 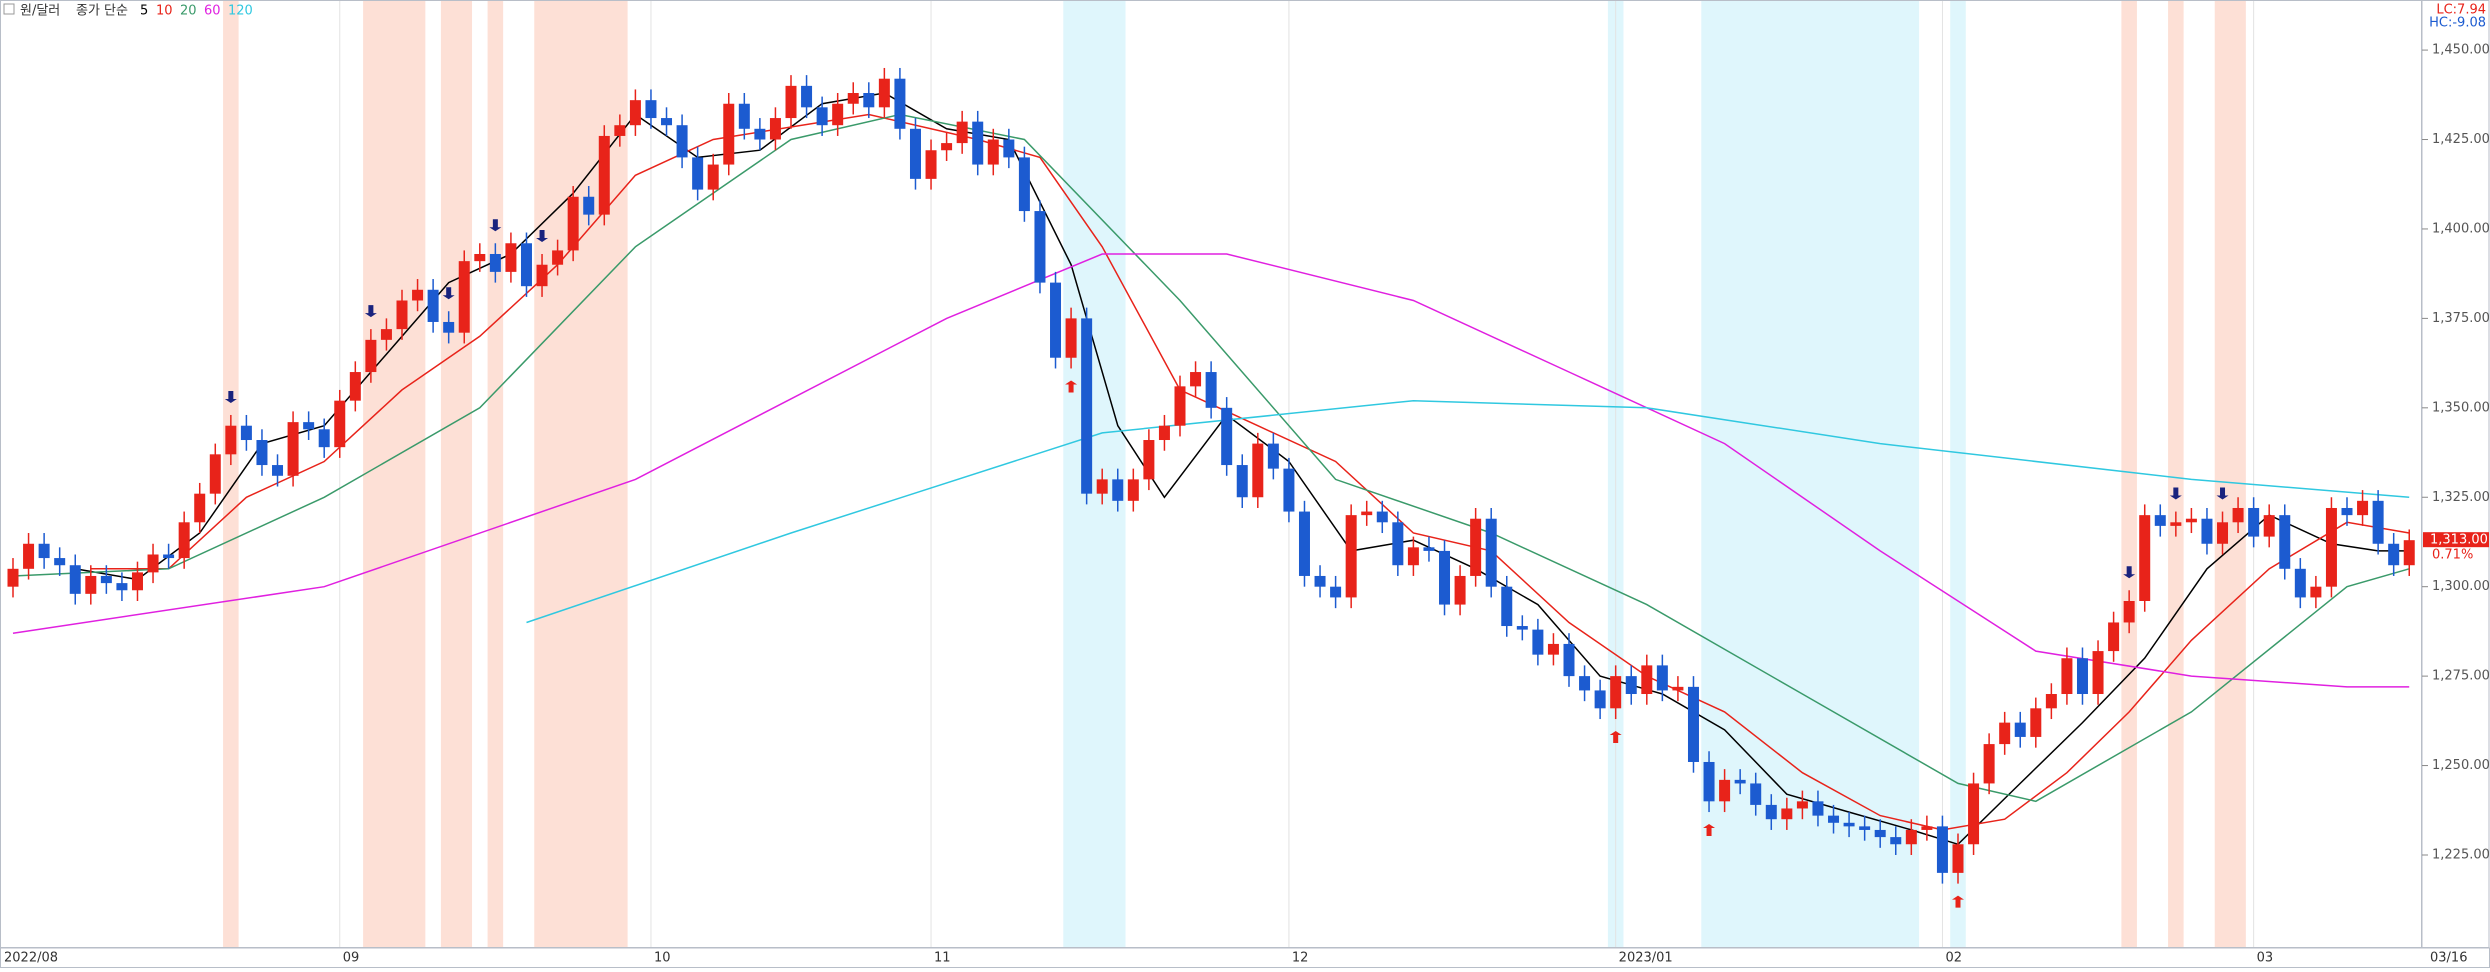 What do you see at coordinates (1245, 957) in the screenshot?
I see `x-axis-panel` at bounding box center [1245, 957].